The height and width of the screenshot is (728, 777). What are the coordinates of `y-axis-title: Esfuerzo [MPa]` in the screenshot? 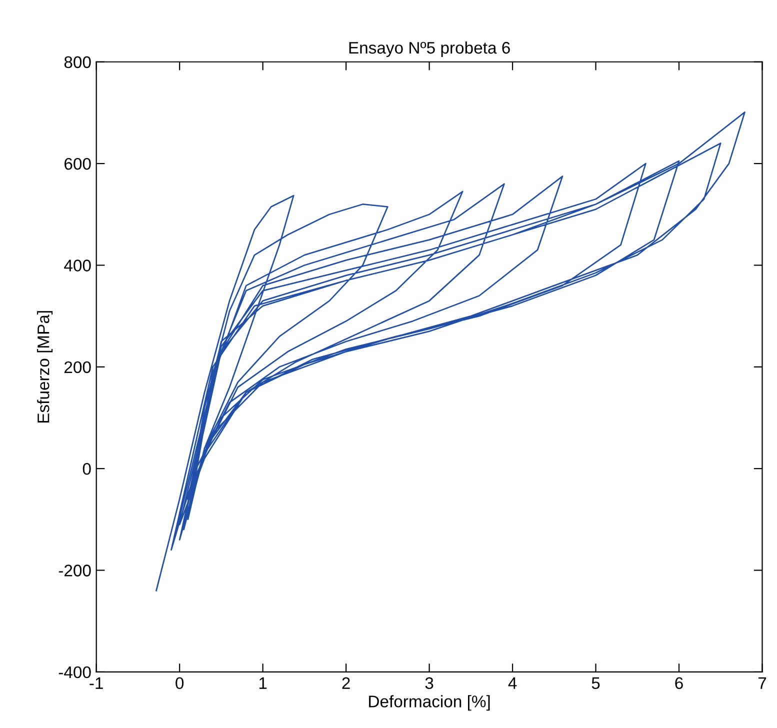 It's located at (45, 367).